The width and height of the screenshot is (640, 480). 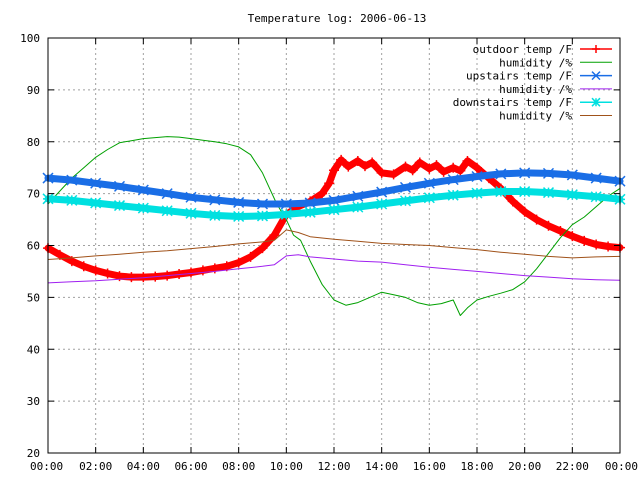 What do you see at coordinates (33, 142) in the screenshot?
I see `y-tick-label: 80` at bounding box center [33, 142].